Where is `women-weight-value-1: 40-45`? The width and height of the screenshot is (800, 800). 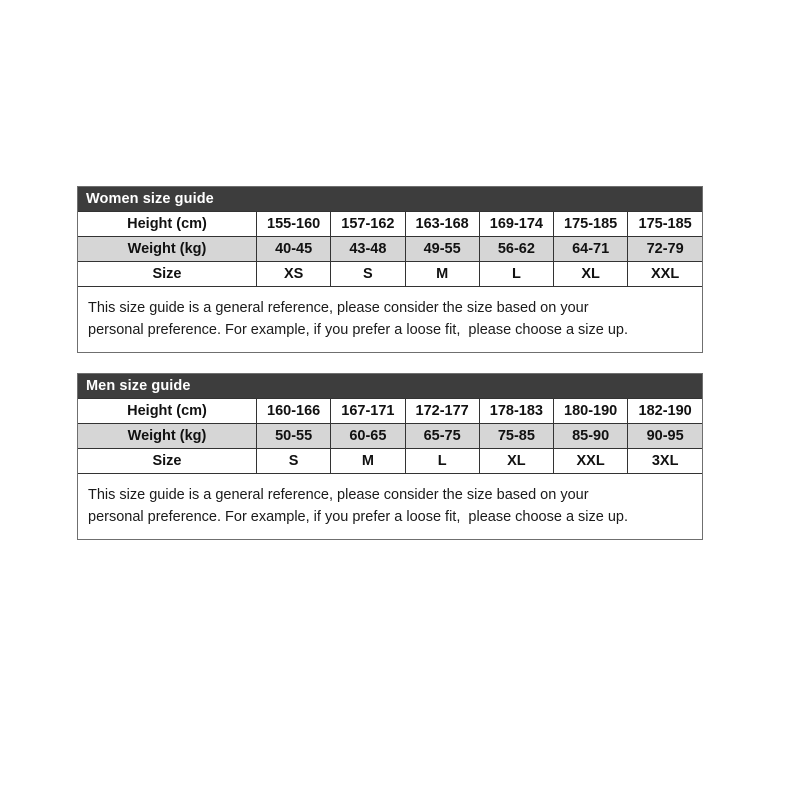 women-weight-value-1: 40-45 is located at coordinates (293, 249).